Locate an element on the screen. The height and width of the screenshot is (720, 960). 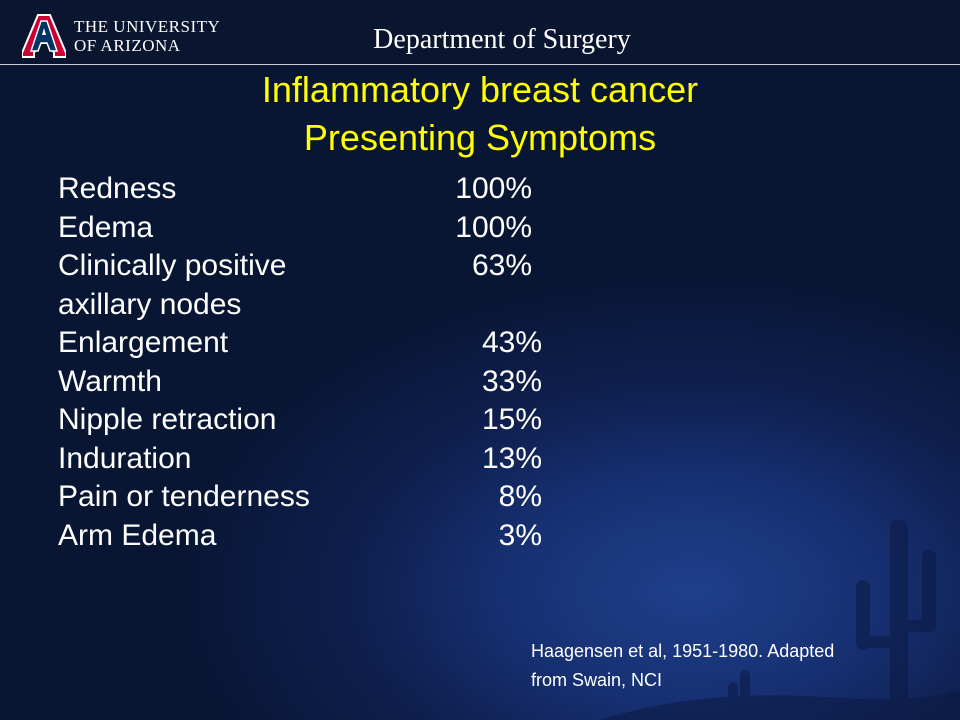
university-logo: THE UNIVERSITY OF ARIZONA is located at coordinates (121, 36).